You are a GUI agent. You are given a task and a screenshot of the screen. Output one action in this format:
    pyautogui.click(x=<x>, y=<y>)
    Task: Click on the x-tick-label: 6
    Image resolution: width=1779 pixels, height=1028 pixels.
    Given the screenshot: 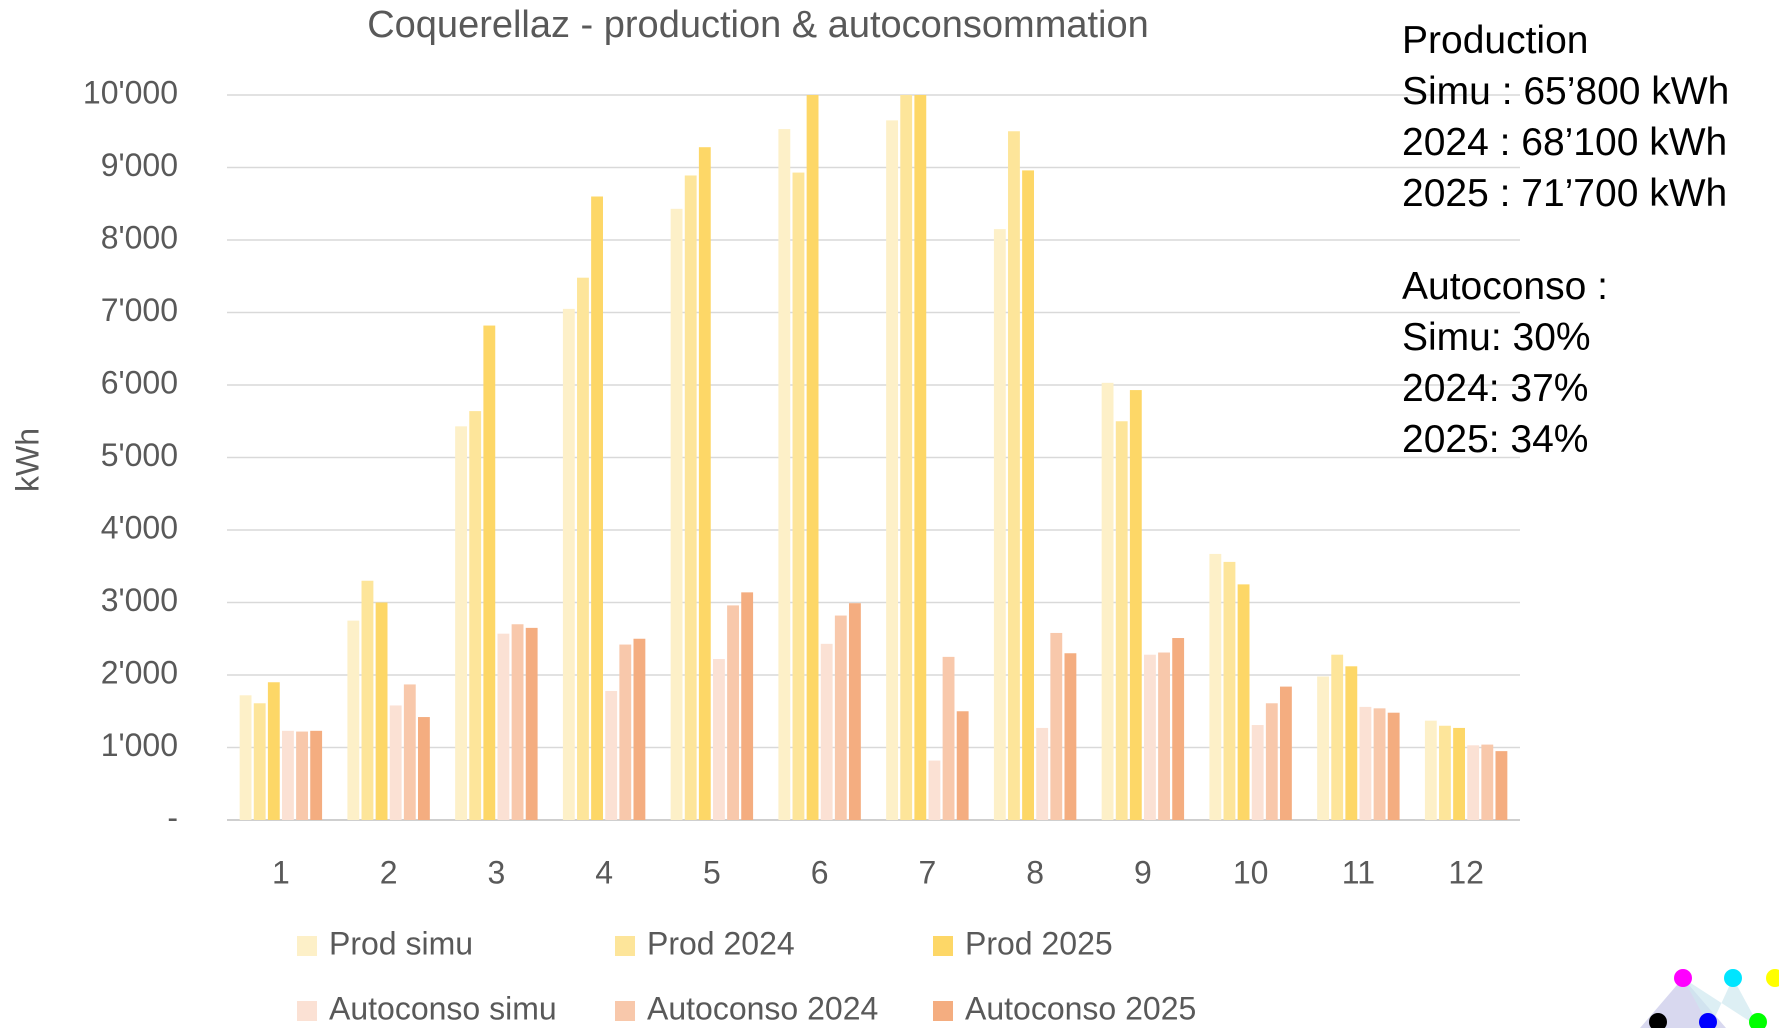 What is the action you would take?
    pyautogui.click(x=820, y=872)
    